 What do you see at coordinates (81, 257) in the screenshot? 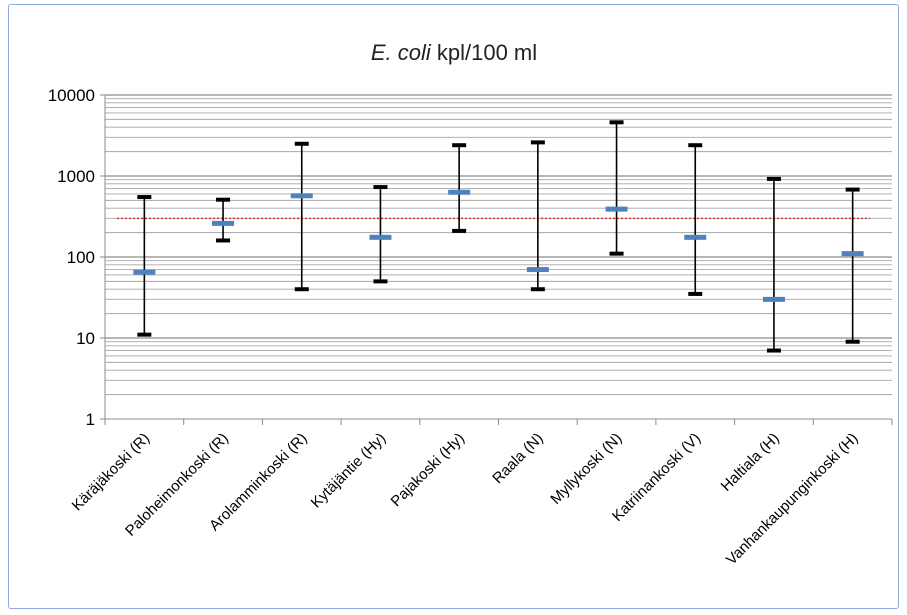
I see `y-tick-label: 100` at bounding box center [81, 257].